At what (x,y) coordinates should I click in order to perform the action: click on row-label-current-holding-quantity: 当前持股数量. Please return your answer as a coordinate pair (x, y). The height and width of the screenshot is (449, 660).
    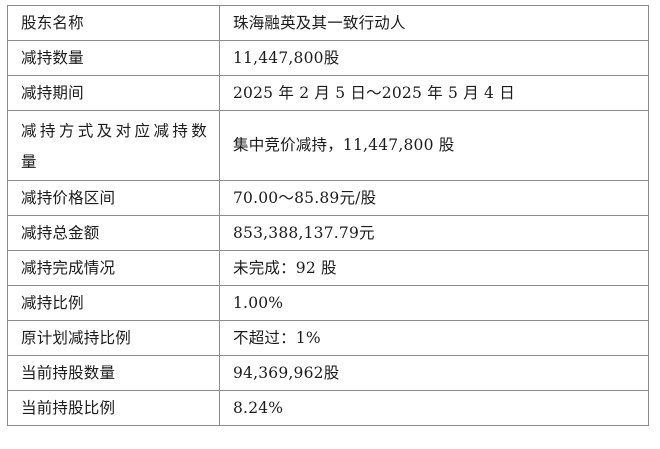
    Looking at the image, I should click on (113, 373).